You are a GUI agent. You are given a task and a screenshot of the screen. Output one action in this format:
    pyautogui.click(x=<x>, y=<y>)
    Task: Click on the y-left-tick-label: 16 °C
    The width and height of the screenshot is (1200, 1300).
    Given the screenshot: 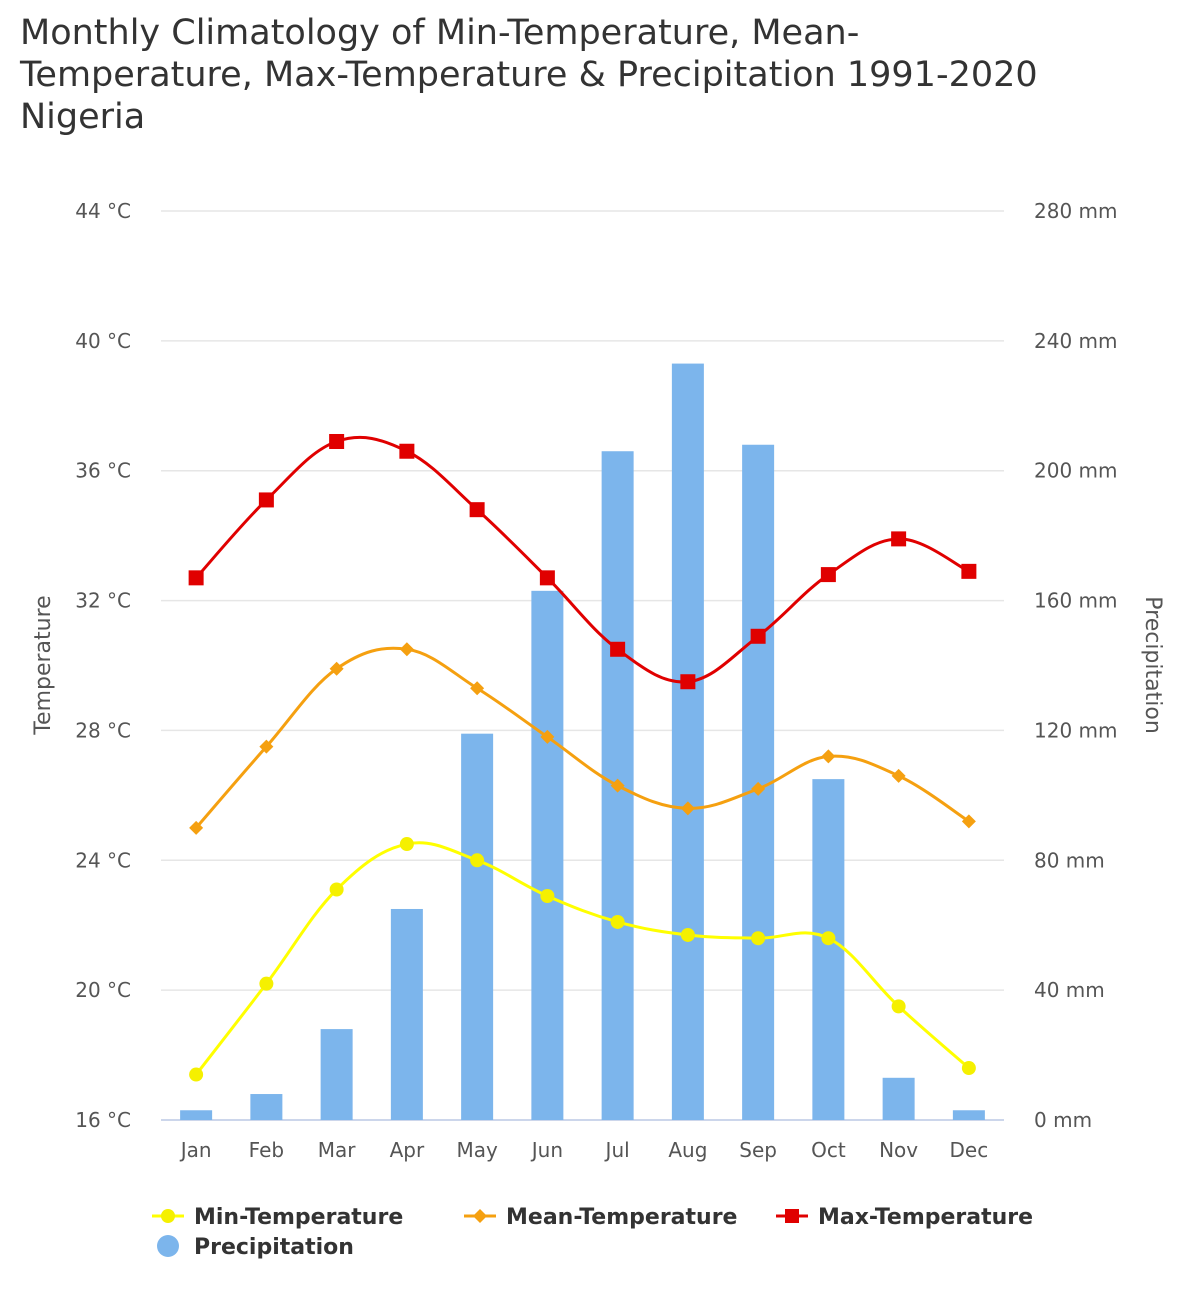 What is the action you would take?
    pyautogui.click(x=103, y=1120)
    